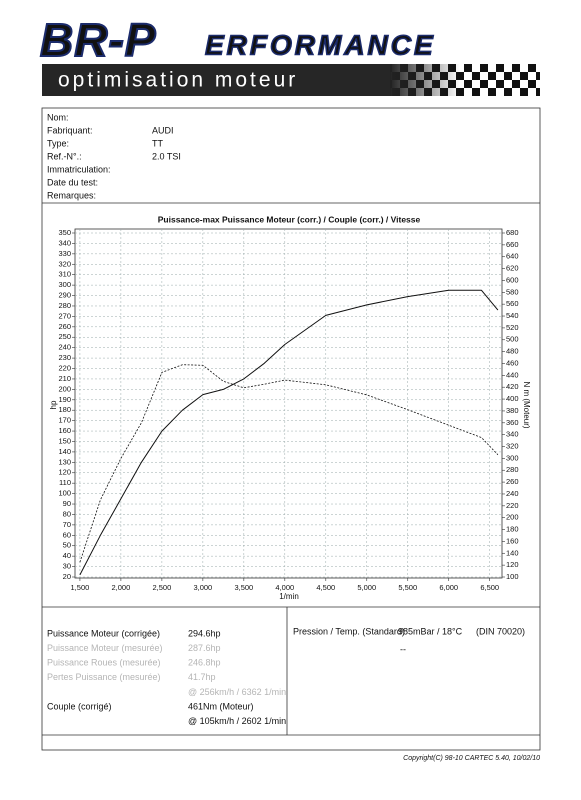 The height and width of the screenshot is (800, 581). Describe the element at coordinates (105, 648) in the screenshot. I see `result-label: Puissance Moteur (mesurée)` at that location.